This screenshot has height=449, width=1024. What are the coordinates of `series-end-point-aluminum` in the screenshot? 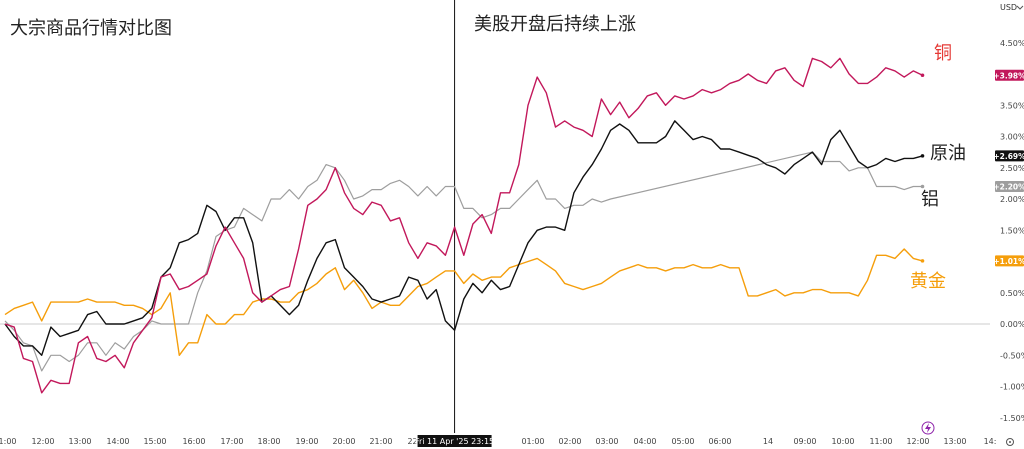 It's located at (922, 186).